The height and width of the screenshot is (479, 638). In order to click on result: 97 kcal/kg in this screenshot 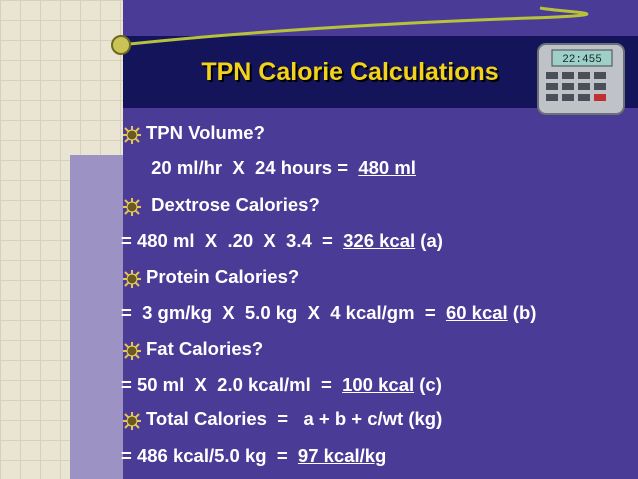, I will do `click(342, 455)`.